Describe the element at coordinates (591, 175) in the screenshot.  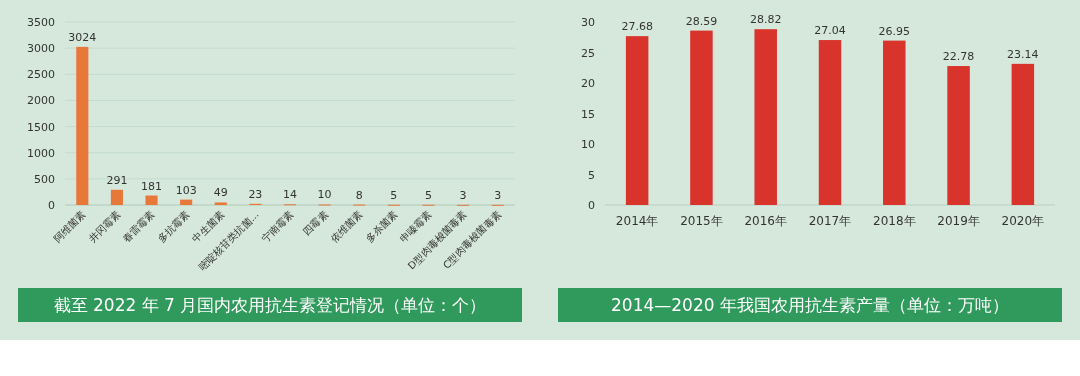
I see `y-tick-label: 5` at that location.